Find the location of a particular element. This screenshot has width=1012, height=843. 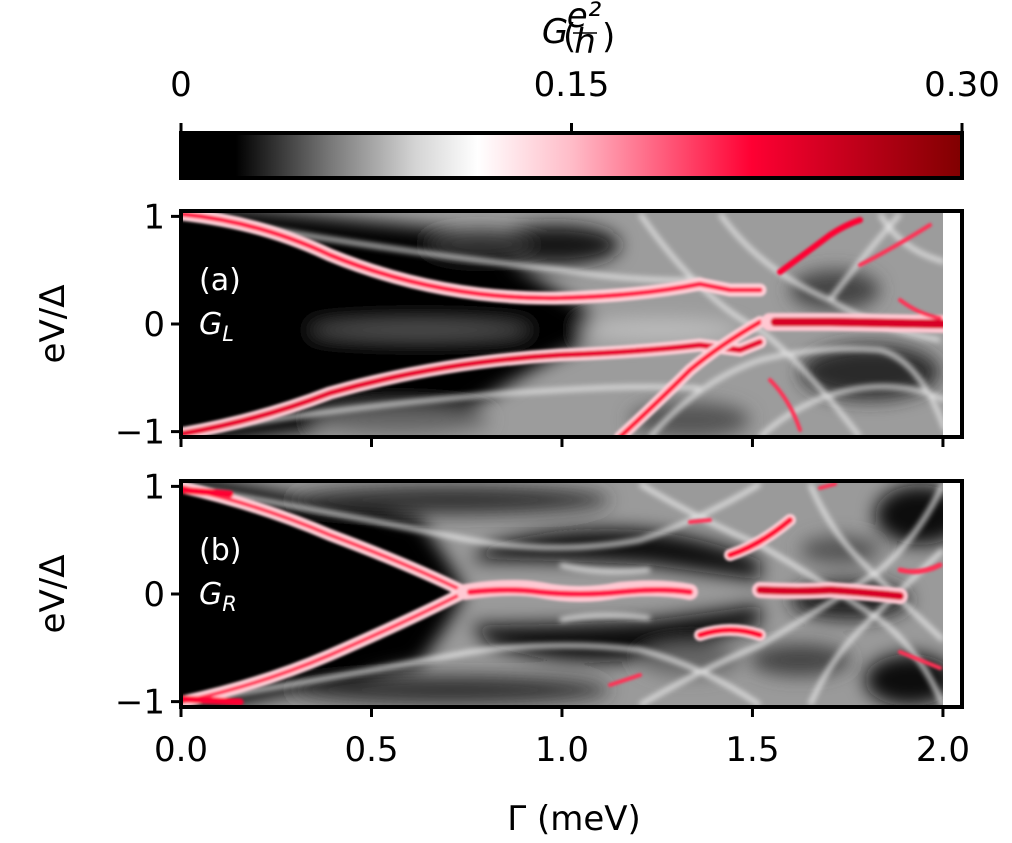

x-tick-label-4: 2.0 is located at coordinates (943, 750).